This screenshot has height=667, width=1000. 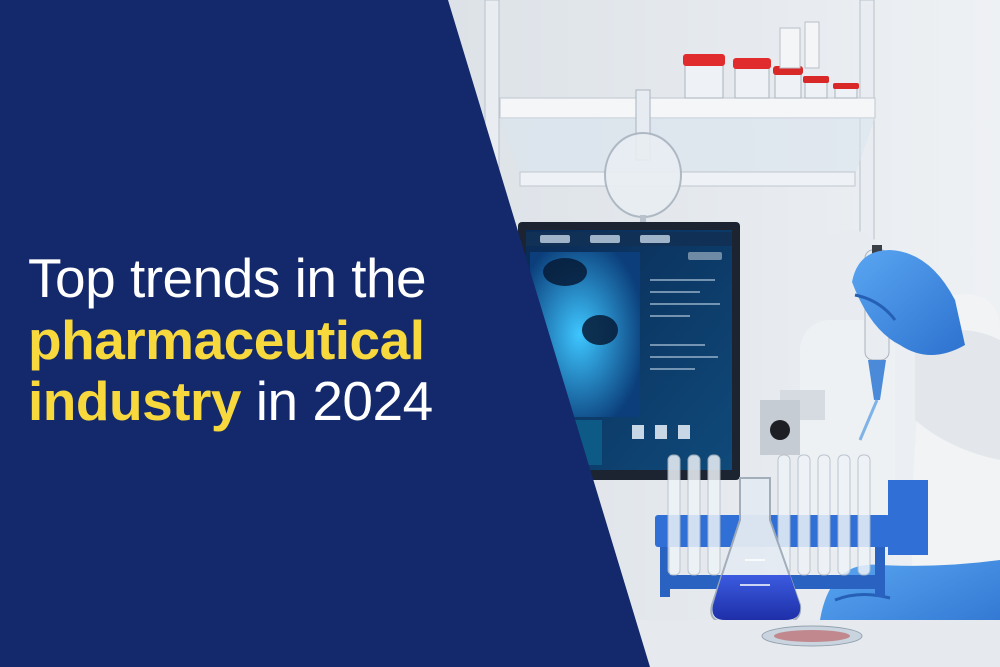 I want to click on sample-jars, so click(x=771, y=60).